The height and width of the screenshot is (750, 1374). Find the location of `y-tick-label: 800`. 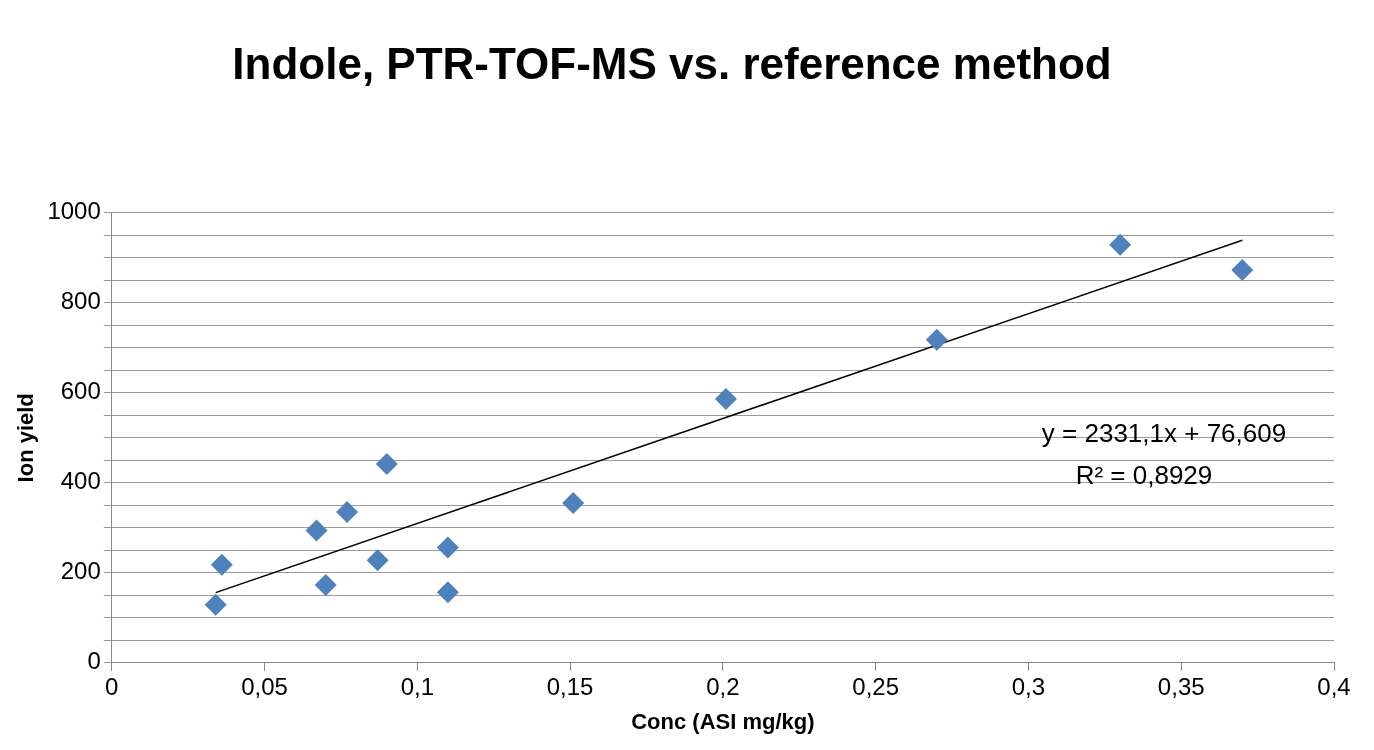

y-tick-label: 800 is located at coordinates (80, 301).